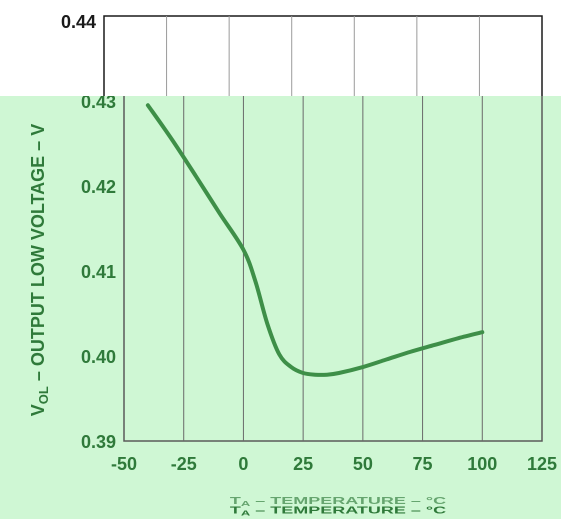 The image size is (561, 519). I want to click on y-tick-label: 0.42, so click(98, 187).